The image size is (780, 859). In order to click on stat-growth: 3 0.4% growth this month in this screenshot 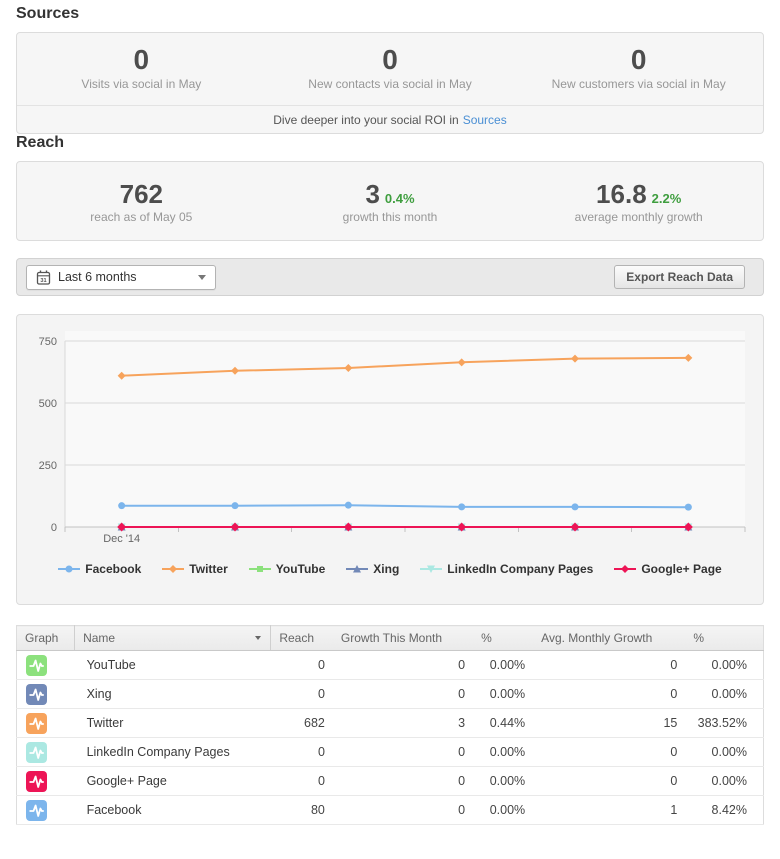, I will do `click(390, 201)`.